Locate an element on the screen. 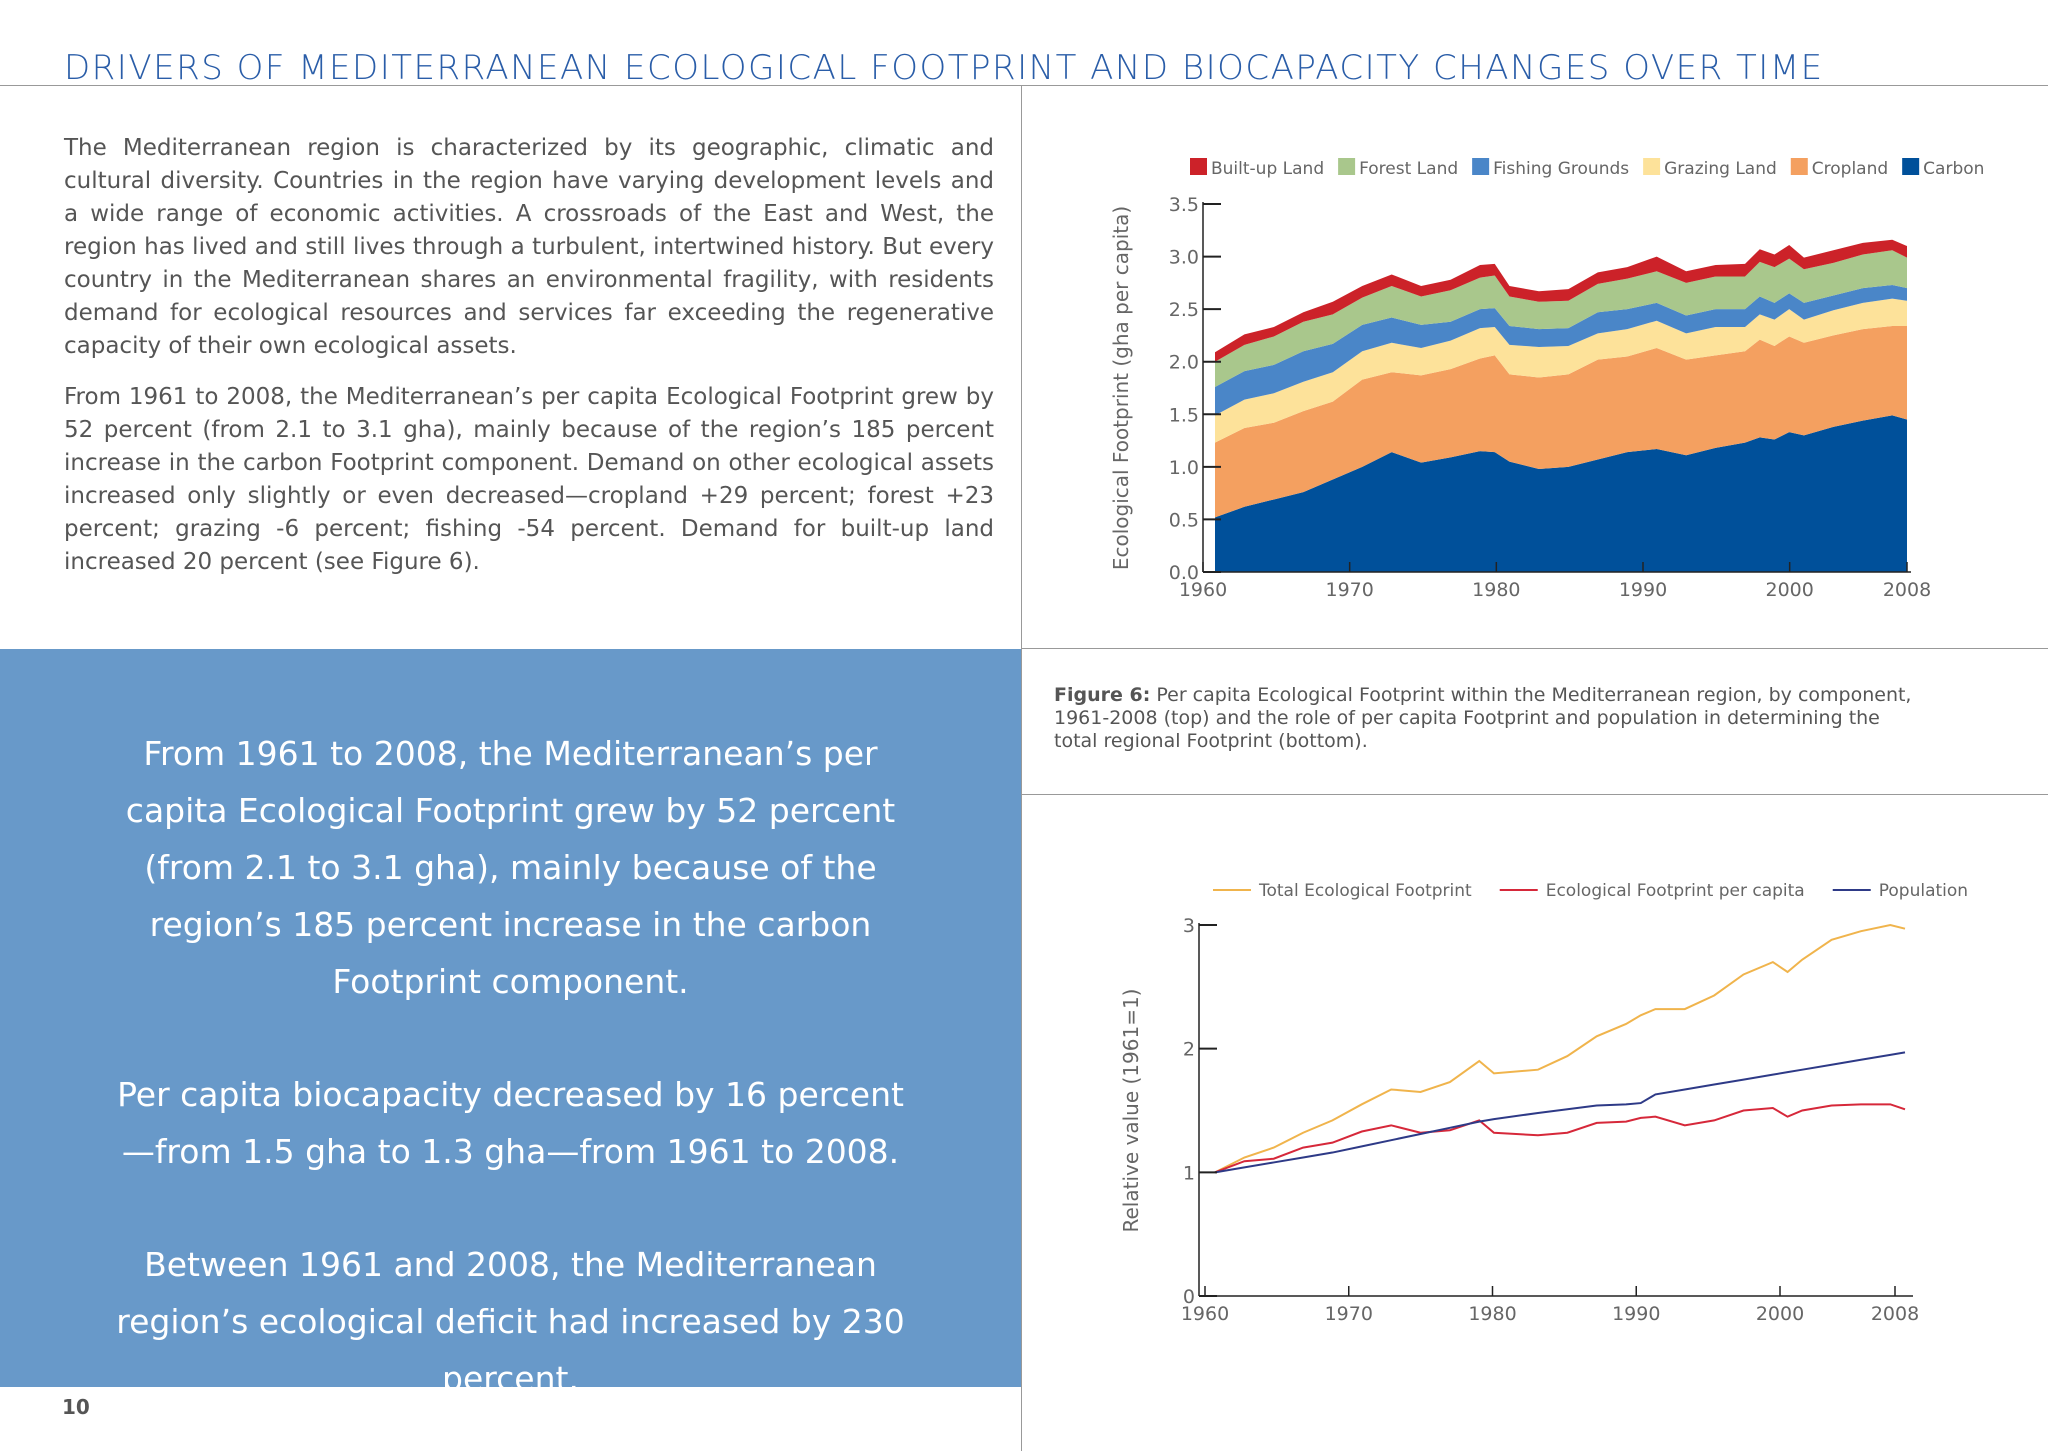  chart2-x-tick-label: 1970 is located at coordinates (1349, 1314).